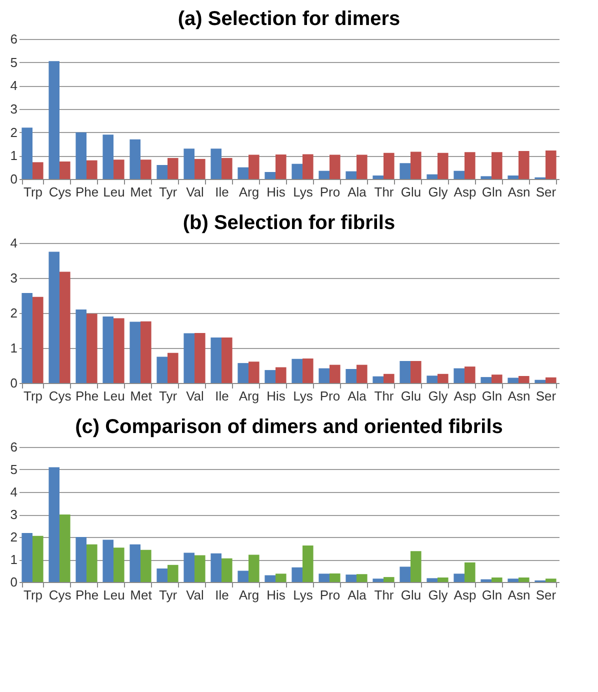 The image size is (598, 692). What do you see at coordinates (14, 62) in the screenshot?
I see `y-tick-label: 5` at bounding box center [14, 62].